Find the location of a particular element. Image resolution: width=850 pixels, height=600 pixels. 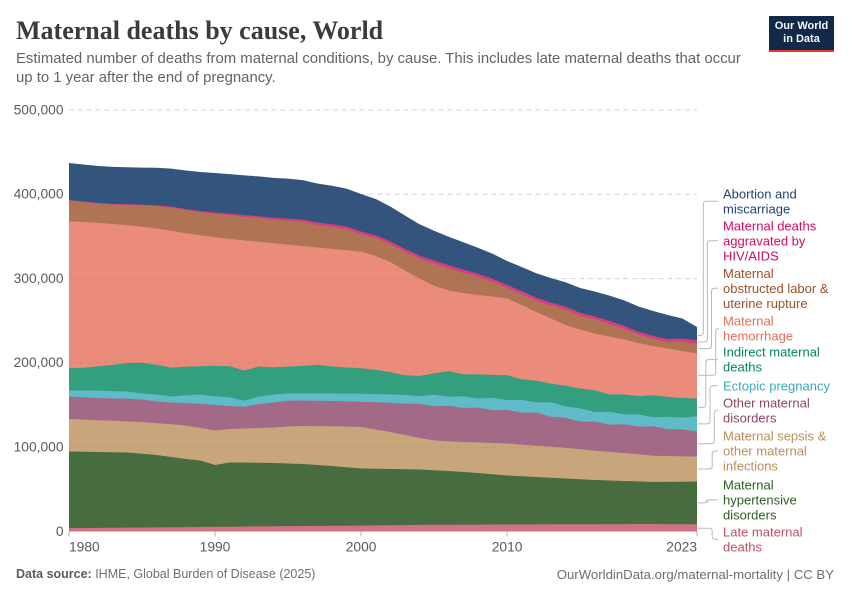

svg-text: Ectopic pregnancy is located at coordinates (776, 385).